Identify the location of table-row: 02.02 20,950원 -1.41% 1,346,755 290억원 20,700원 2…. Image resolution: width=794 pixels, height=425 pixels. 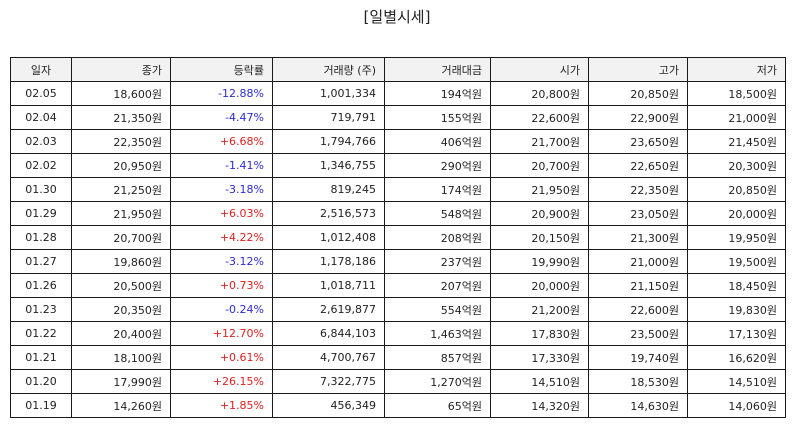
(398, 165).